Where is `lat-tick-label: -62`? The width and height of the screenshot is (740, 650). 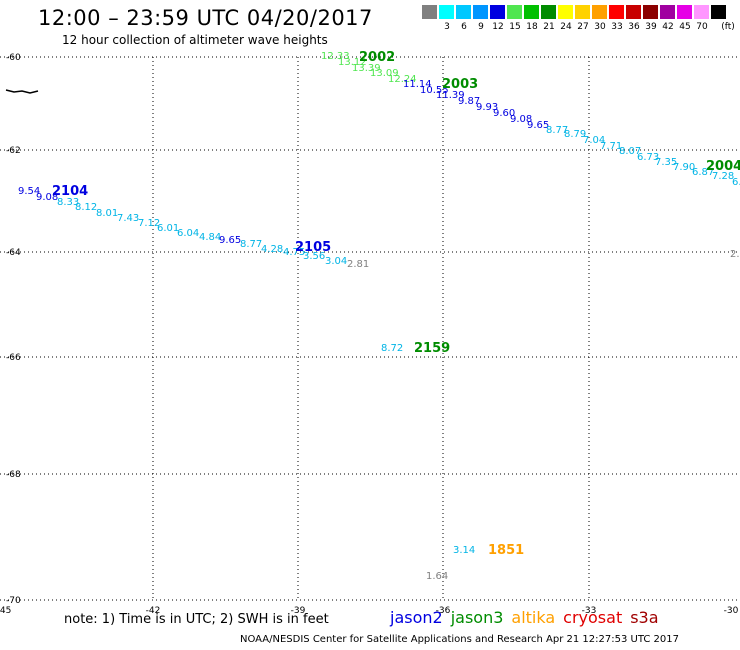 lat-tick-label: -62 is located at coordinates (13, 151).